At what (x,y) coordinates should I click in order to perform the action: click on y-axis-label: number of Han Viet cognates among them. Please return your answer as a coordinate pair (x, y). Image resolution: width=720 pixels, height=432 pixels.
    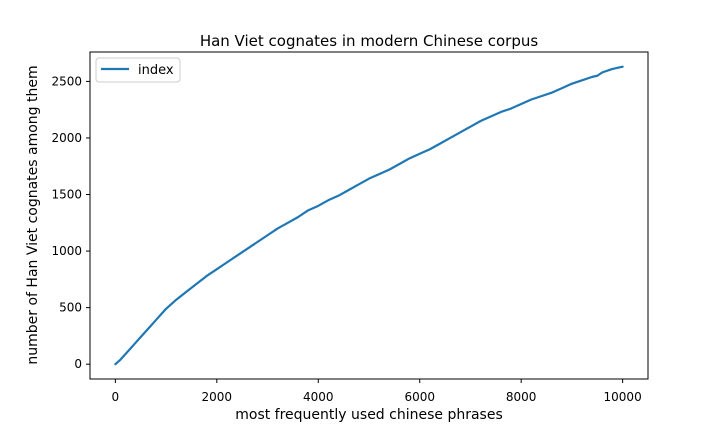
    Looking at the image, I should click on (33, 214).